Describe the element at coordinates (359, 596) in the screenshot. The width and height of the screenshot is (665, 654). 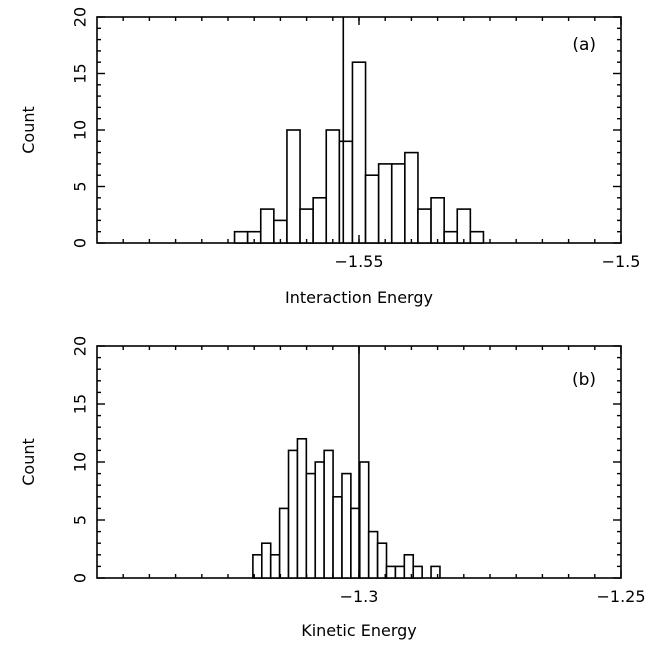
I see `x-tick-label: −1.3` at that location.